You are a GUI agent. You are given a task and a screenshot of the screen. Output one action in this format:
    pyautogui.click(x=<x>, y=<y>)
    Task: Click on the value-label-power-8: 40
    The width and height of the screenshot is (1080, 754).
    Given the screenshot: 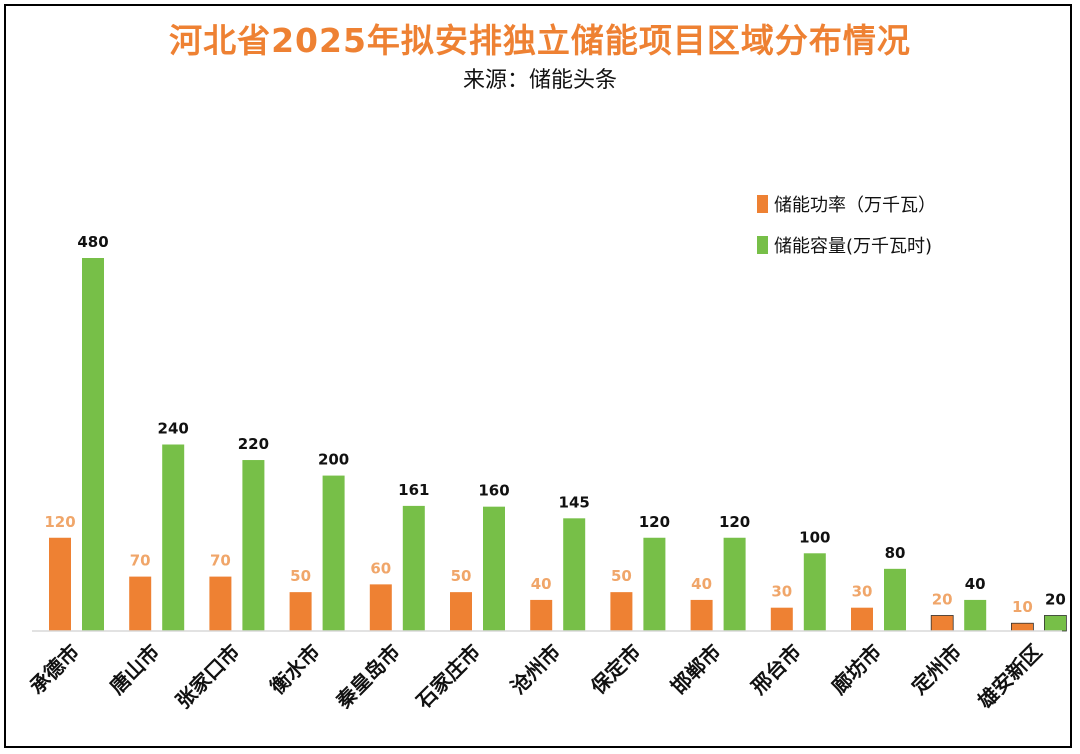 What is the action you would take?
    pyautogui.click(x=701, y=584)
    